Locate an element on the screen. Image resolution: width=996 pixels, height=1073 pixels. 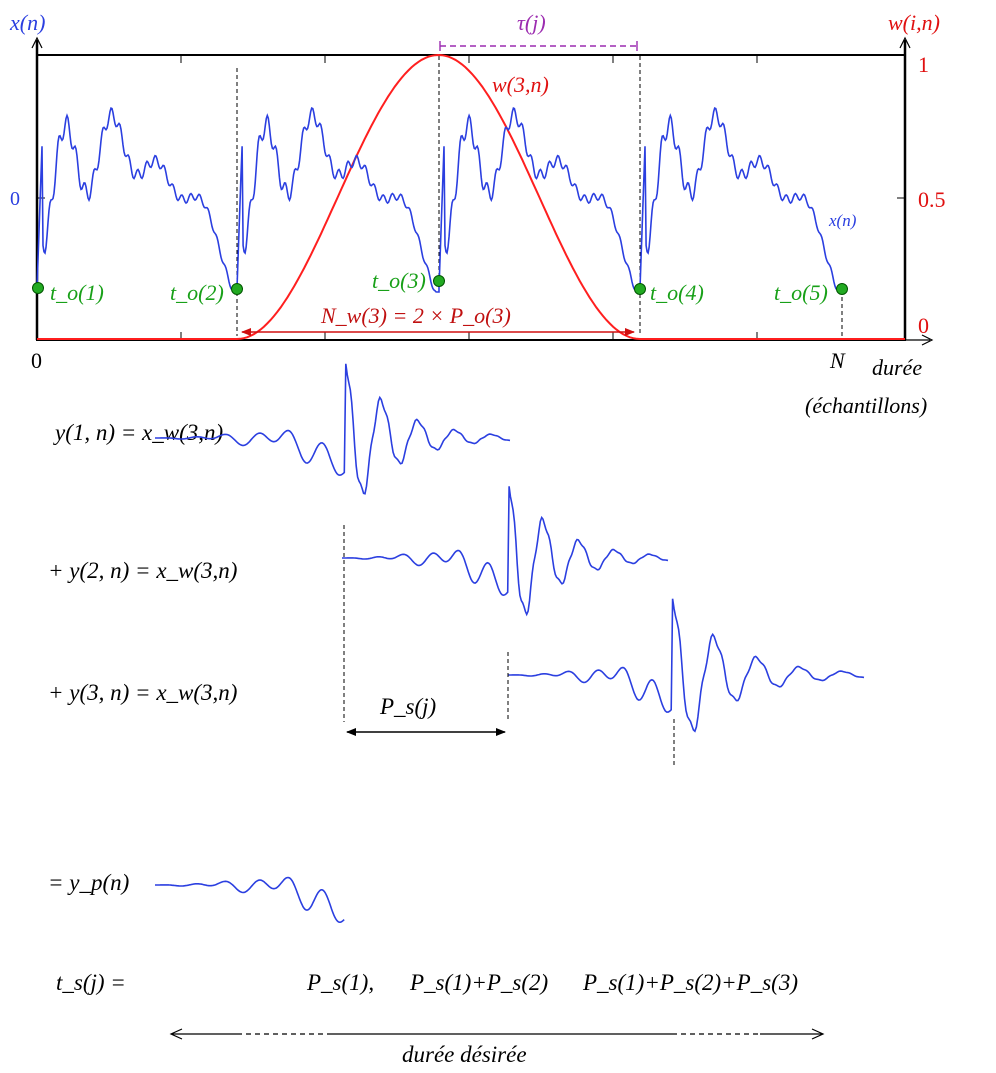
x-tick-end: N is located at coordinates (837, 360).